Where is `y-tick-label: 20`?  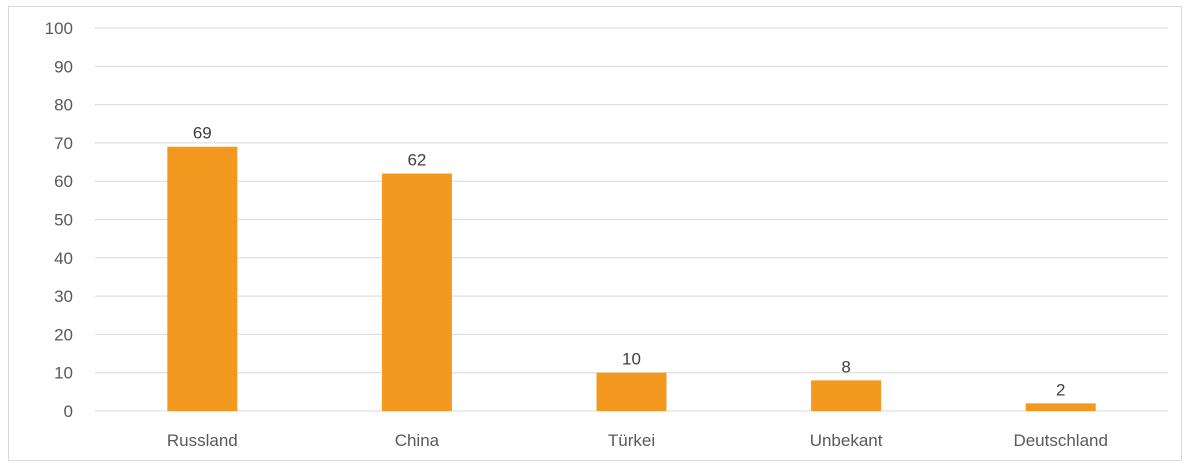 y-tick-label: 20 is located at coordinates (63, 334).